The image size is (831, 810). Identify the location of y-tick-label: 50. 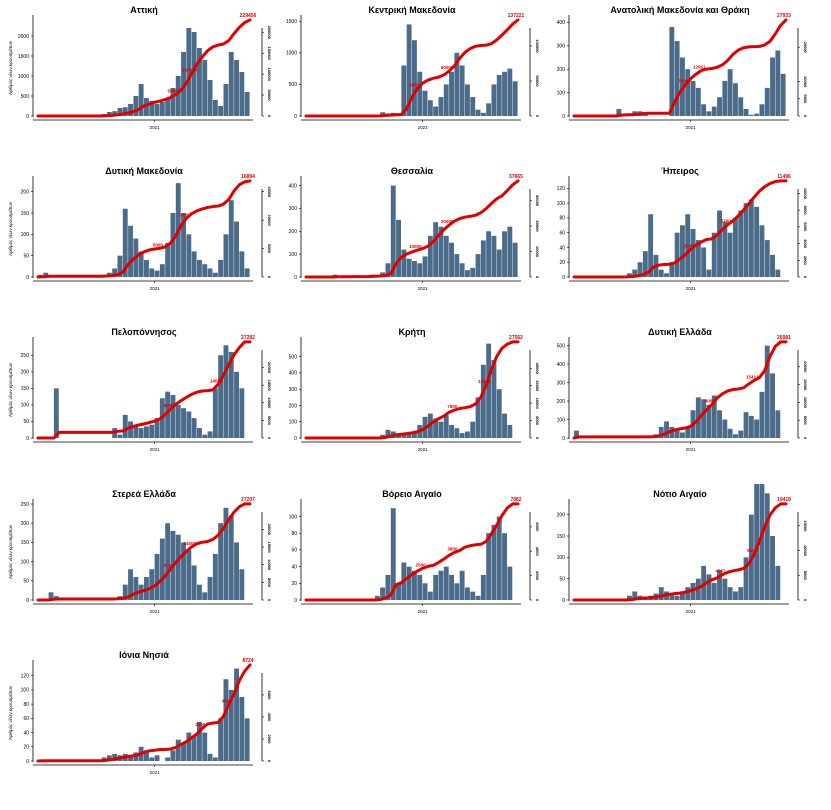
(26, 582).